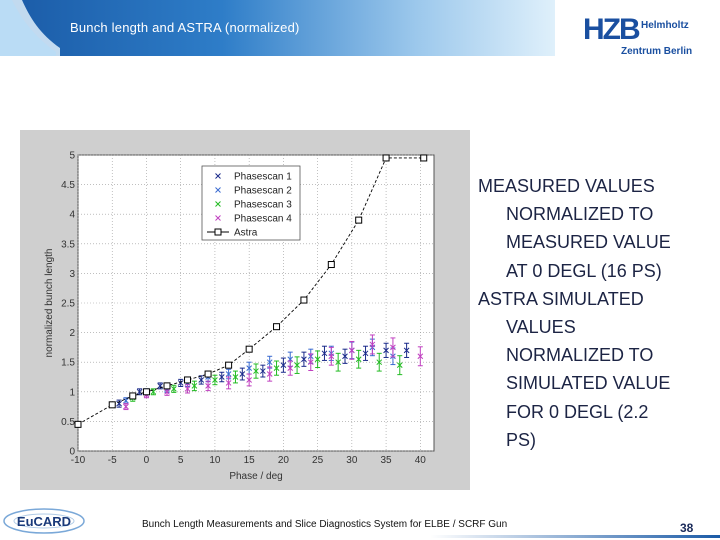  What do you see at coordinates (68, 363) in the screenshot?
I see `y-tick-label: 1.5` at bounding box center [68, 363].